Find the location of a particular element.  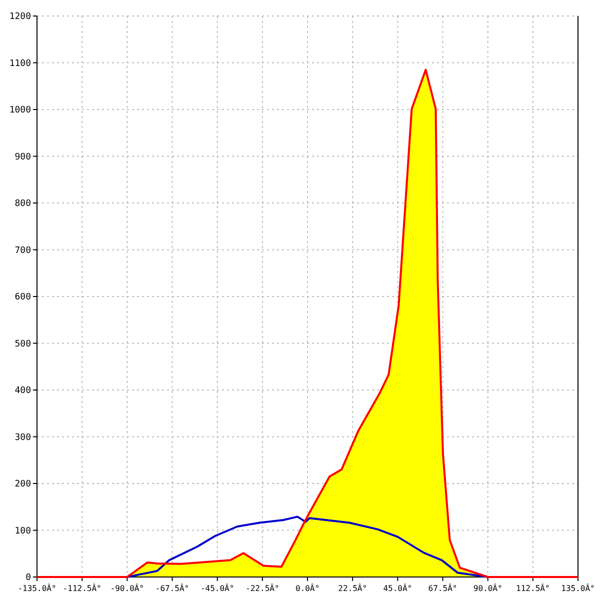

x-tick-label: -67.5Â° is located at coordinates (172, 588).